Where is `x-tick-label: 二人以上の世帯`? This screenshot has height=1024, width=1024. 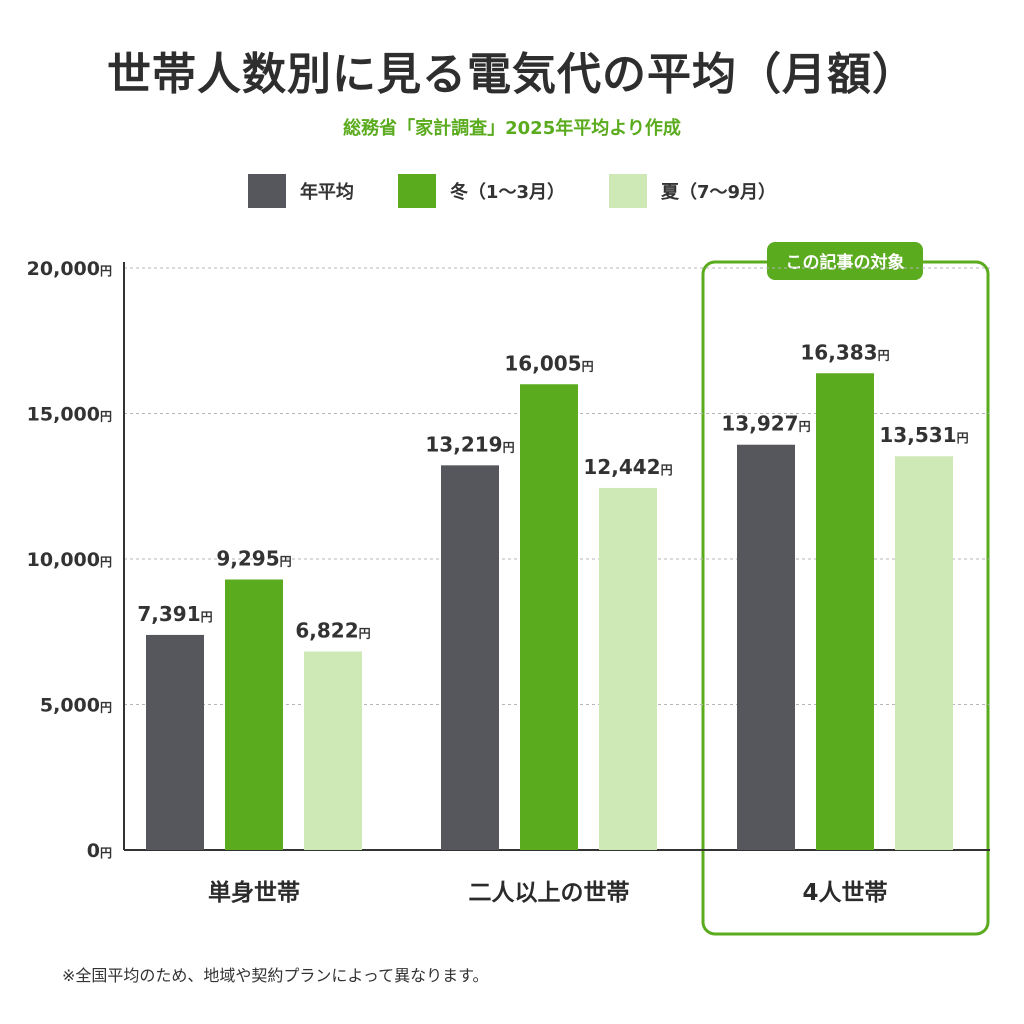
x-tick-label: 二人以上の世帯 is located at coordinates (549, 892).